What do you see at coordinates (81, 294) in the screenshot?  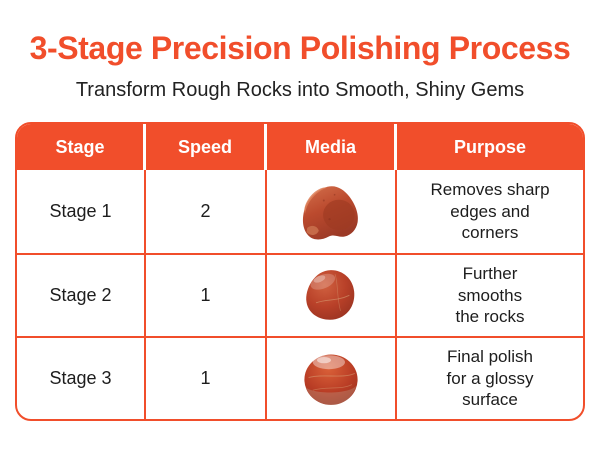 I see `stage-cell: Stage 2` at bounding box center [81, 294].